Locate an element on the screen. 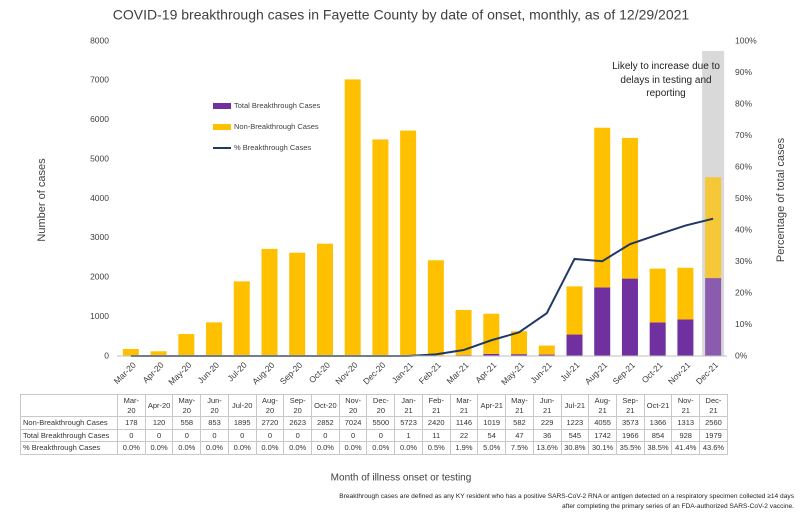 The width and height of the screenshot is (802, 517). table-cell: 558 is located at coordinates (187, 423).